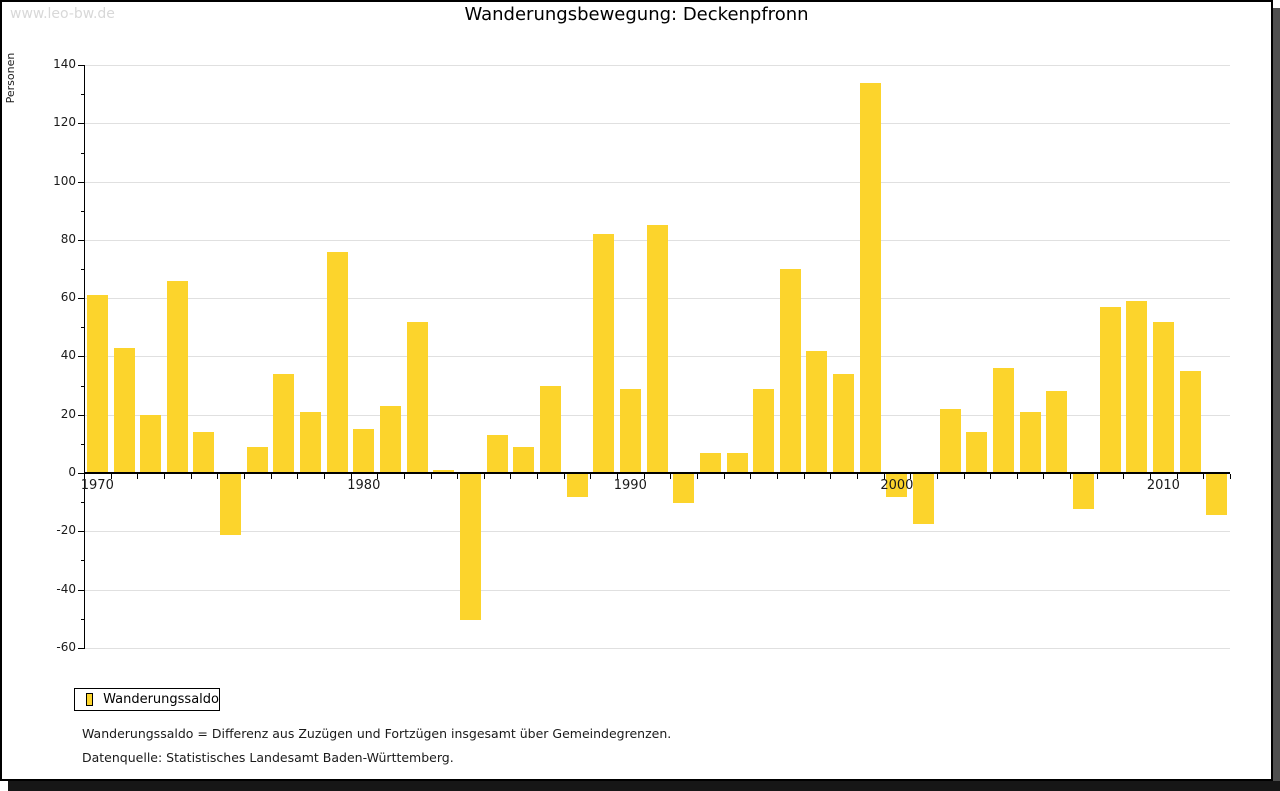 This screenshot has height=791, width=1280. Describe the element at coordinates (284, 423) in the screenshot. I see `bar-1977` at that location.